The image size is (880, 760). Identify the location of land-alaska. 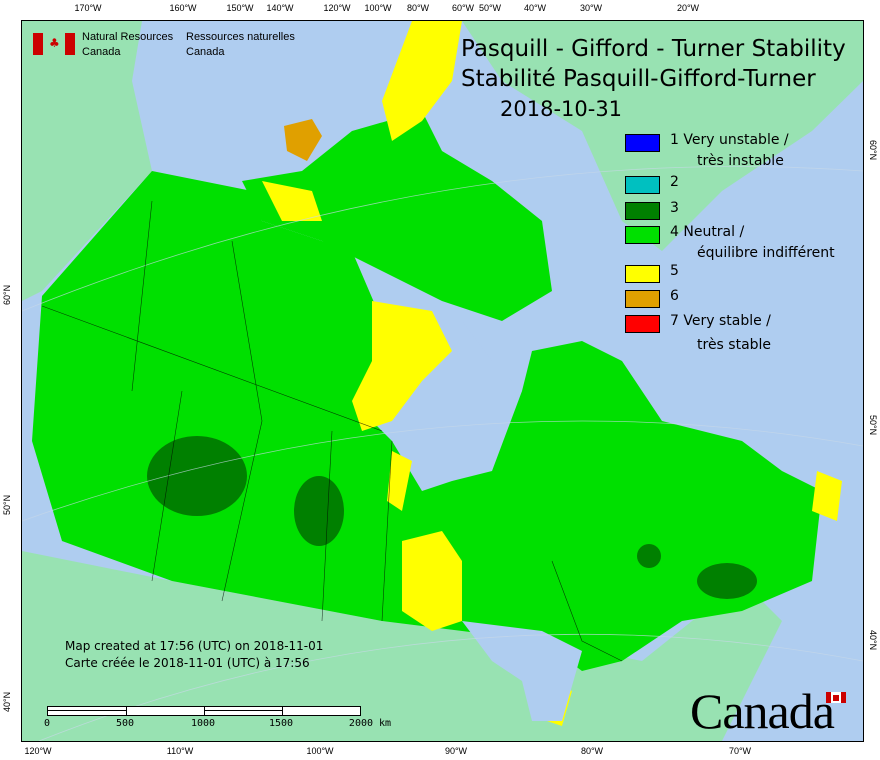
(87, 161).